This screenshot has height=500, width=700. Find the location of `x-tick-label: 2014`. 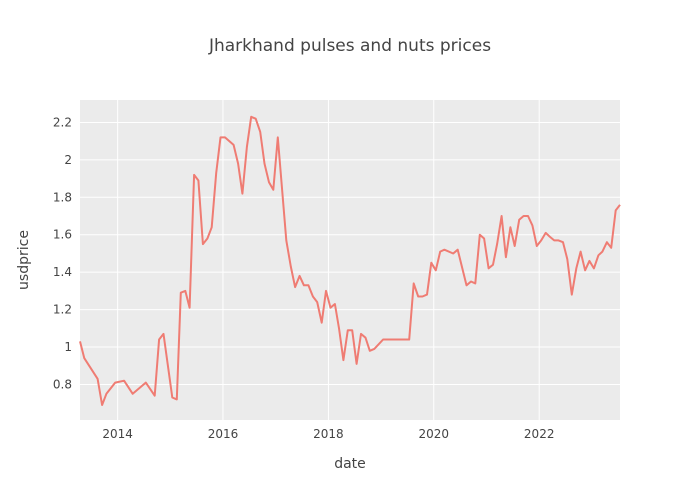

x-tick-label: 2014 is located at coordinates (117, 434).